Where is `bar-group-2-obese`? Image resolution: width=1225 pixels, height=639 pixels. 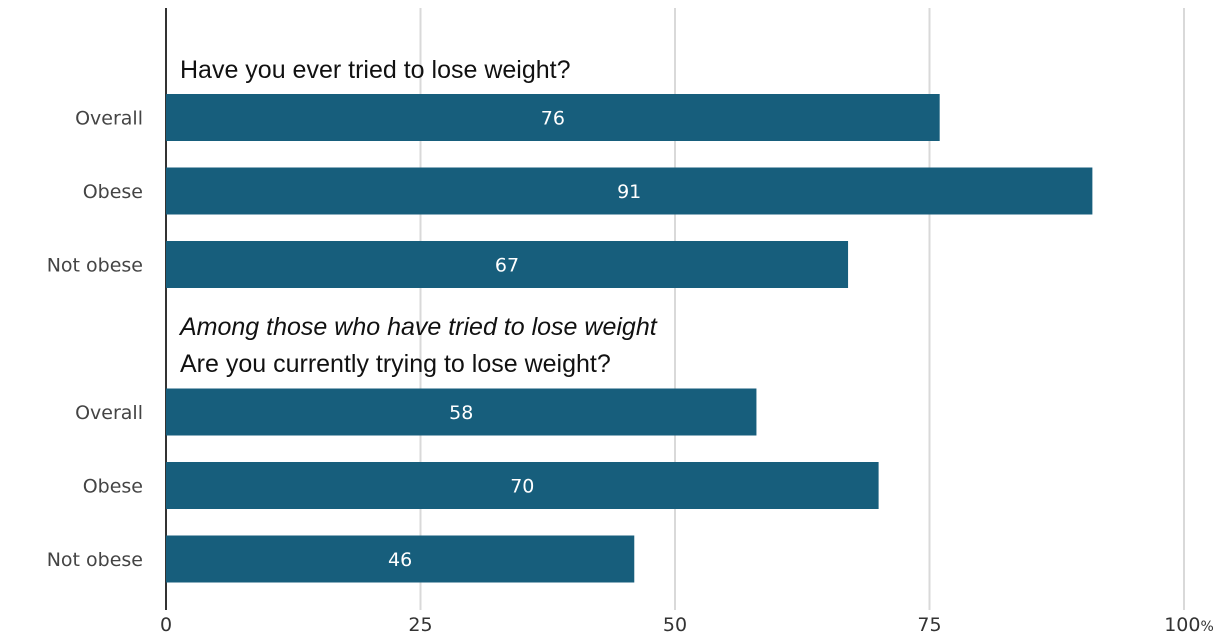 bar-group-2-obese is located at coordinates (522, 485).